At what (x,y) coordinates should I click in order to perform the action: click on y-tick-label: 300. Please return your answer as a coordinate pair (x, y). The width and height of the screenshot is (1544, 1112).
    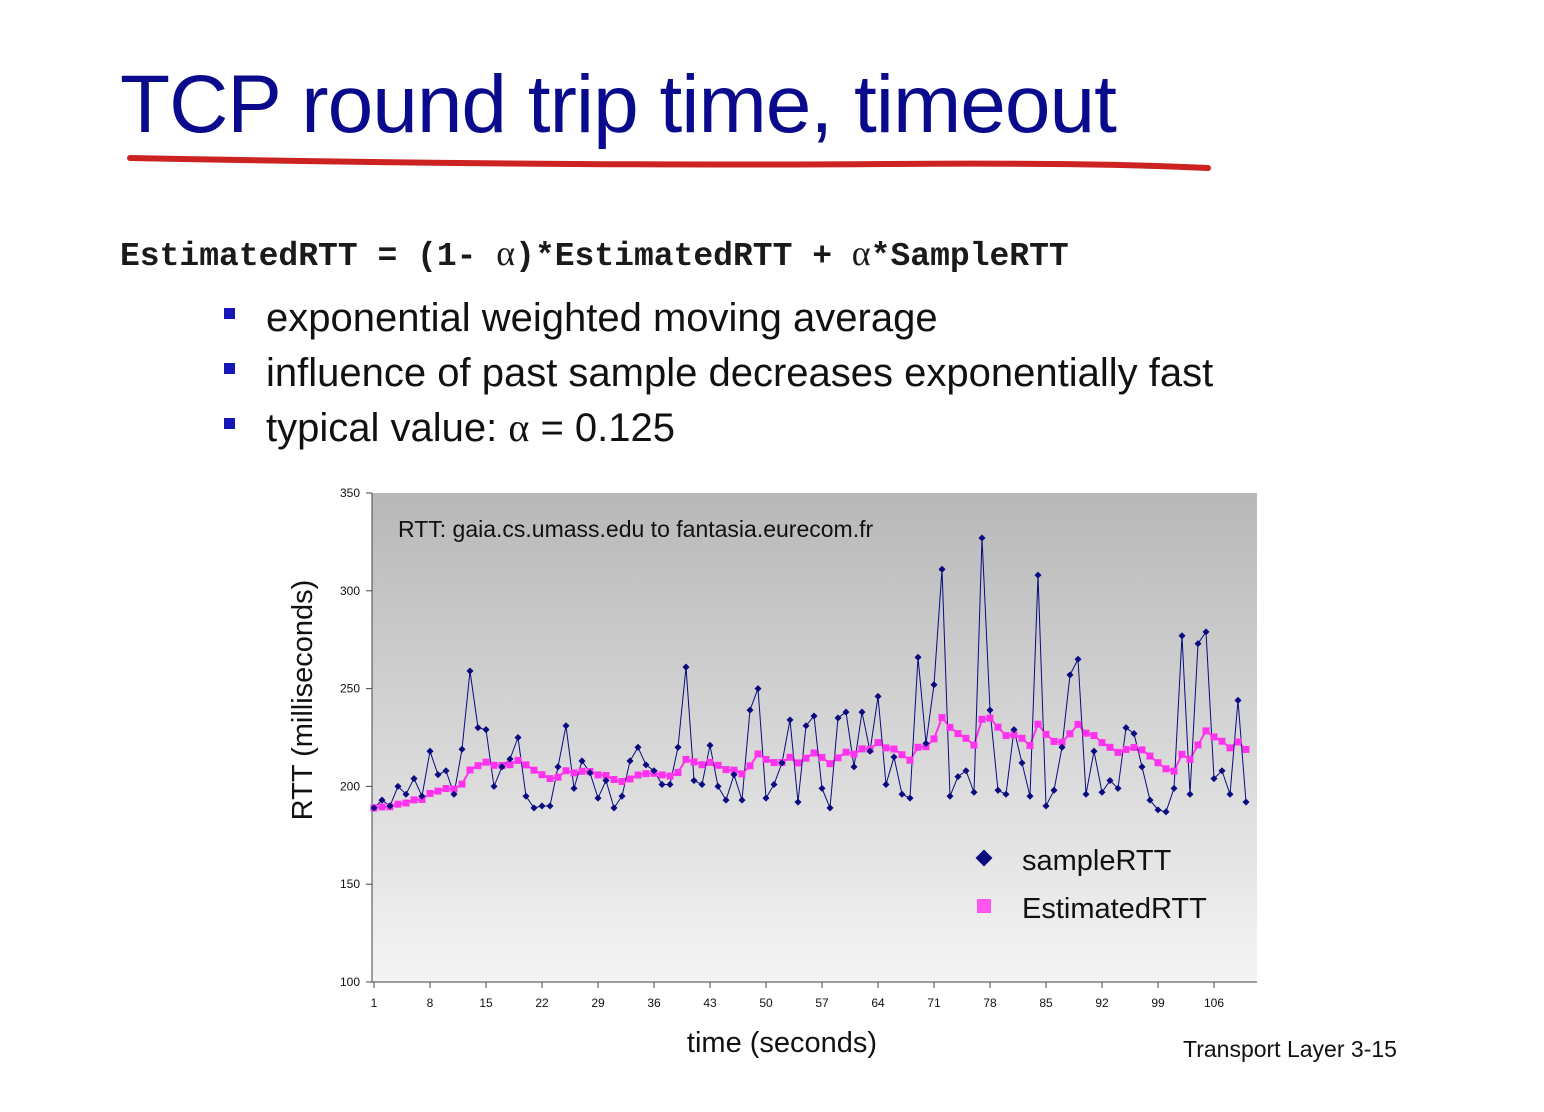
    Looking at the image, I should click on (350, 591).